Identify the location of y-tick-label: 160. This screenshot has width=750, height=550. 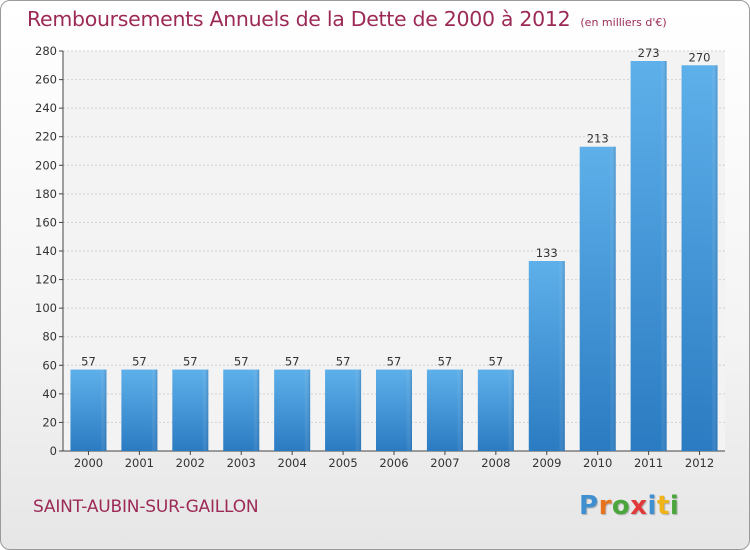
(46, 222).